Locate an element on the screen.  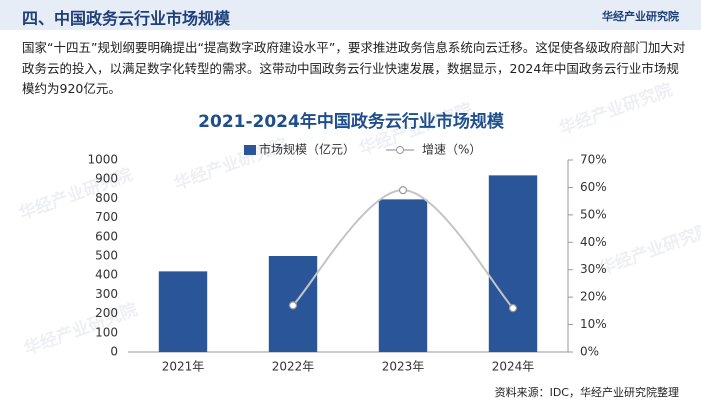
y2-tick-label: 0% is located at coordinates (589, 352).